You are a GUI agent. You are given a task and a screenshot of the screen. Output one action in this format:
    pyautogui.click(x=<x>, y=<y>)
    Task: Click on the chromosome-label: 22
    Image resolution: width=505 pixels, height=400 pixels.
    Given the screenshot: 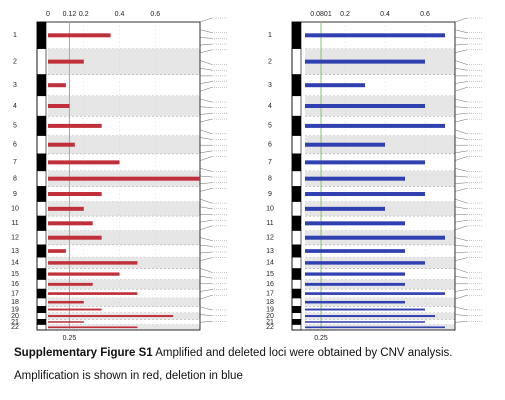 What is the action you would take?
    pyautogui.click(x=270, y=327)
    